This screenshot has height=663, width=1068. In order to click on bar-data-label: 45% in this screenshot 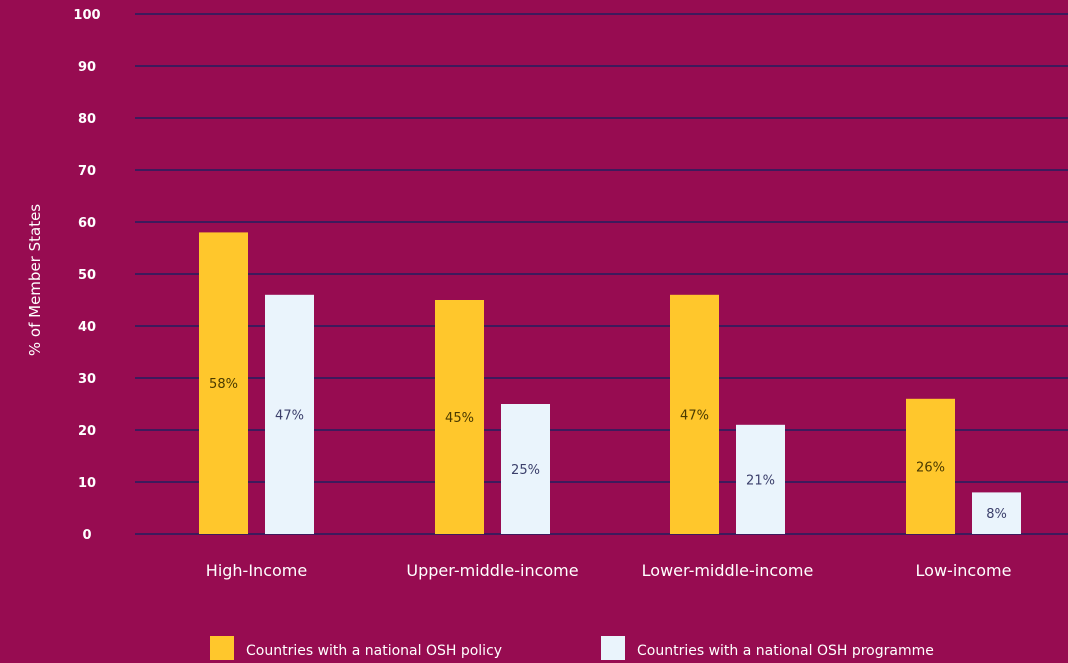, I will do `click(459, 418)`.